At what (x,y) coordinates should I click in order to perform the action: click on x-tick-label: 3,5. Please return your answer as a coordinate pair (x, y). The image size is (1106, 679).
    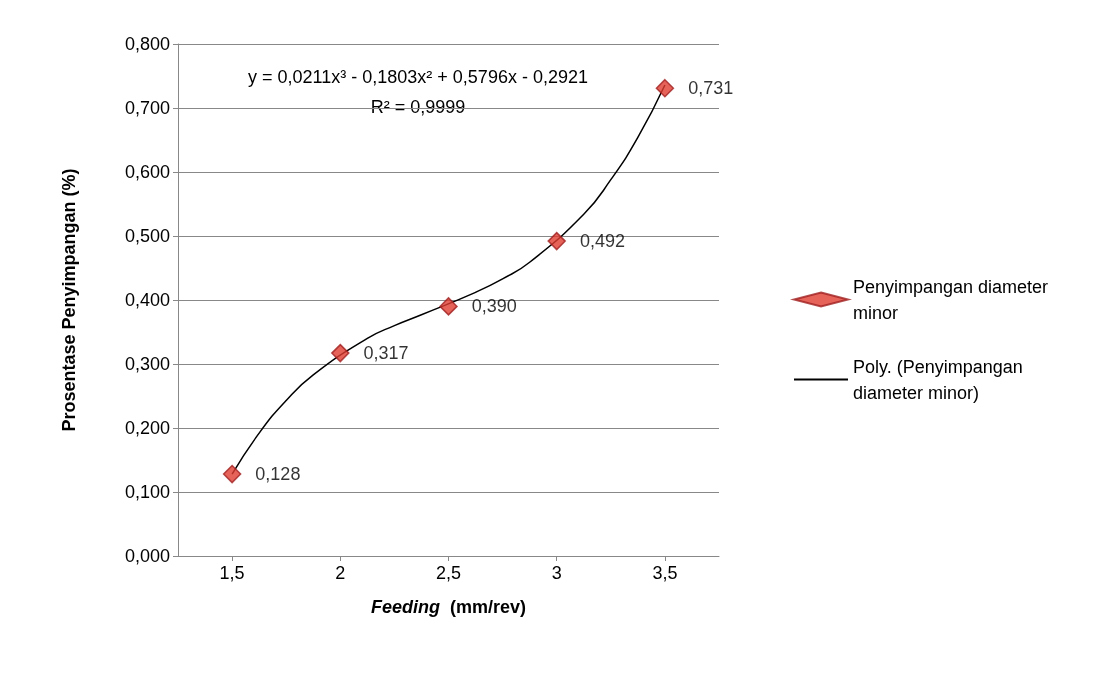
    Looking at the image, I should click on (665, 573).